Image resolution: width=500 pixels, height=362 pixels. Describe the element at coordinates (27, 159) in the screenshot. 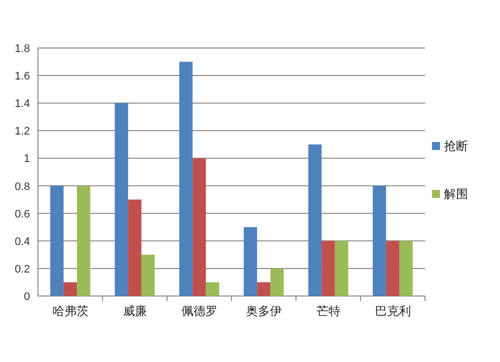

I see `y-tick-label: 1` at that location.